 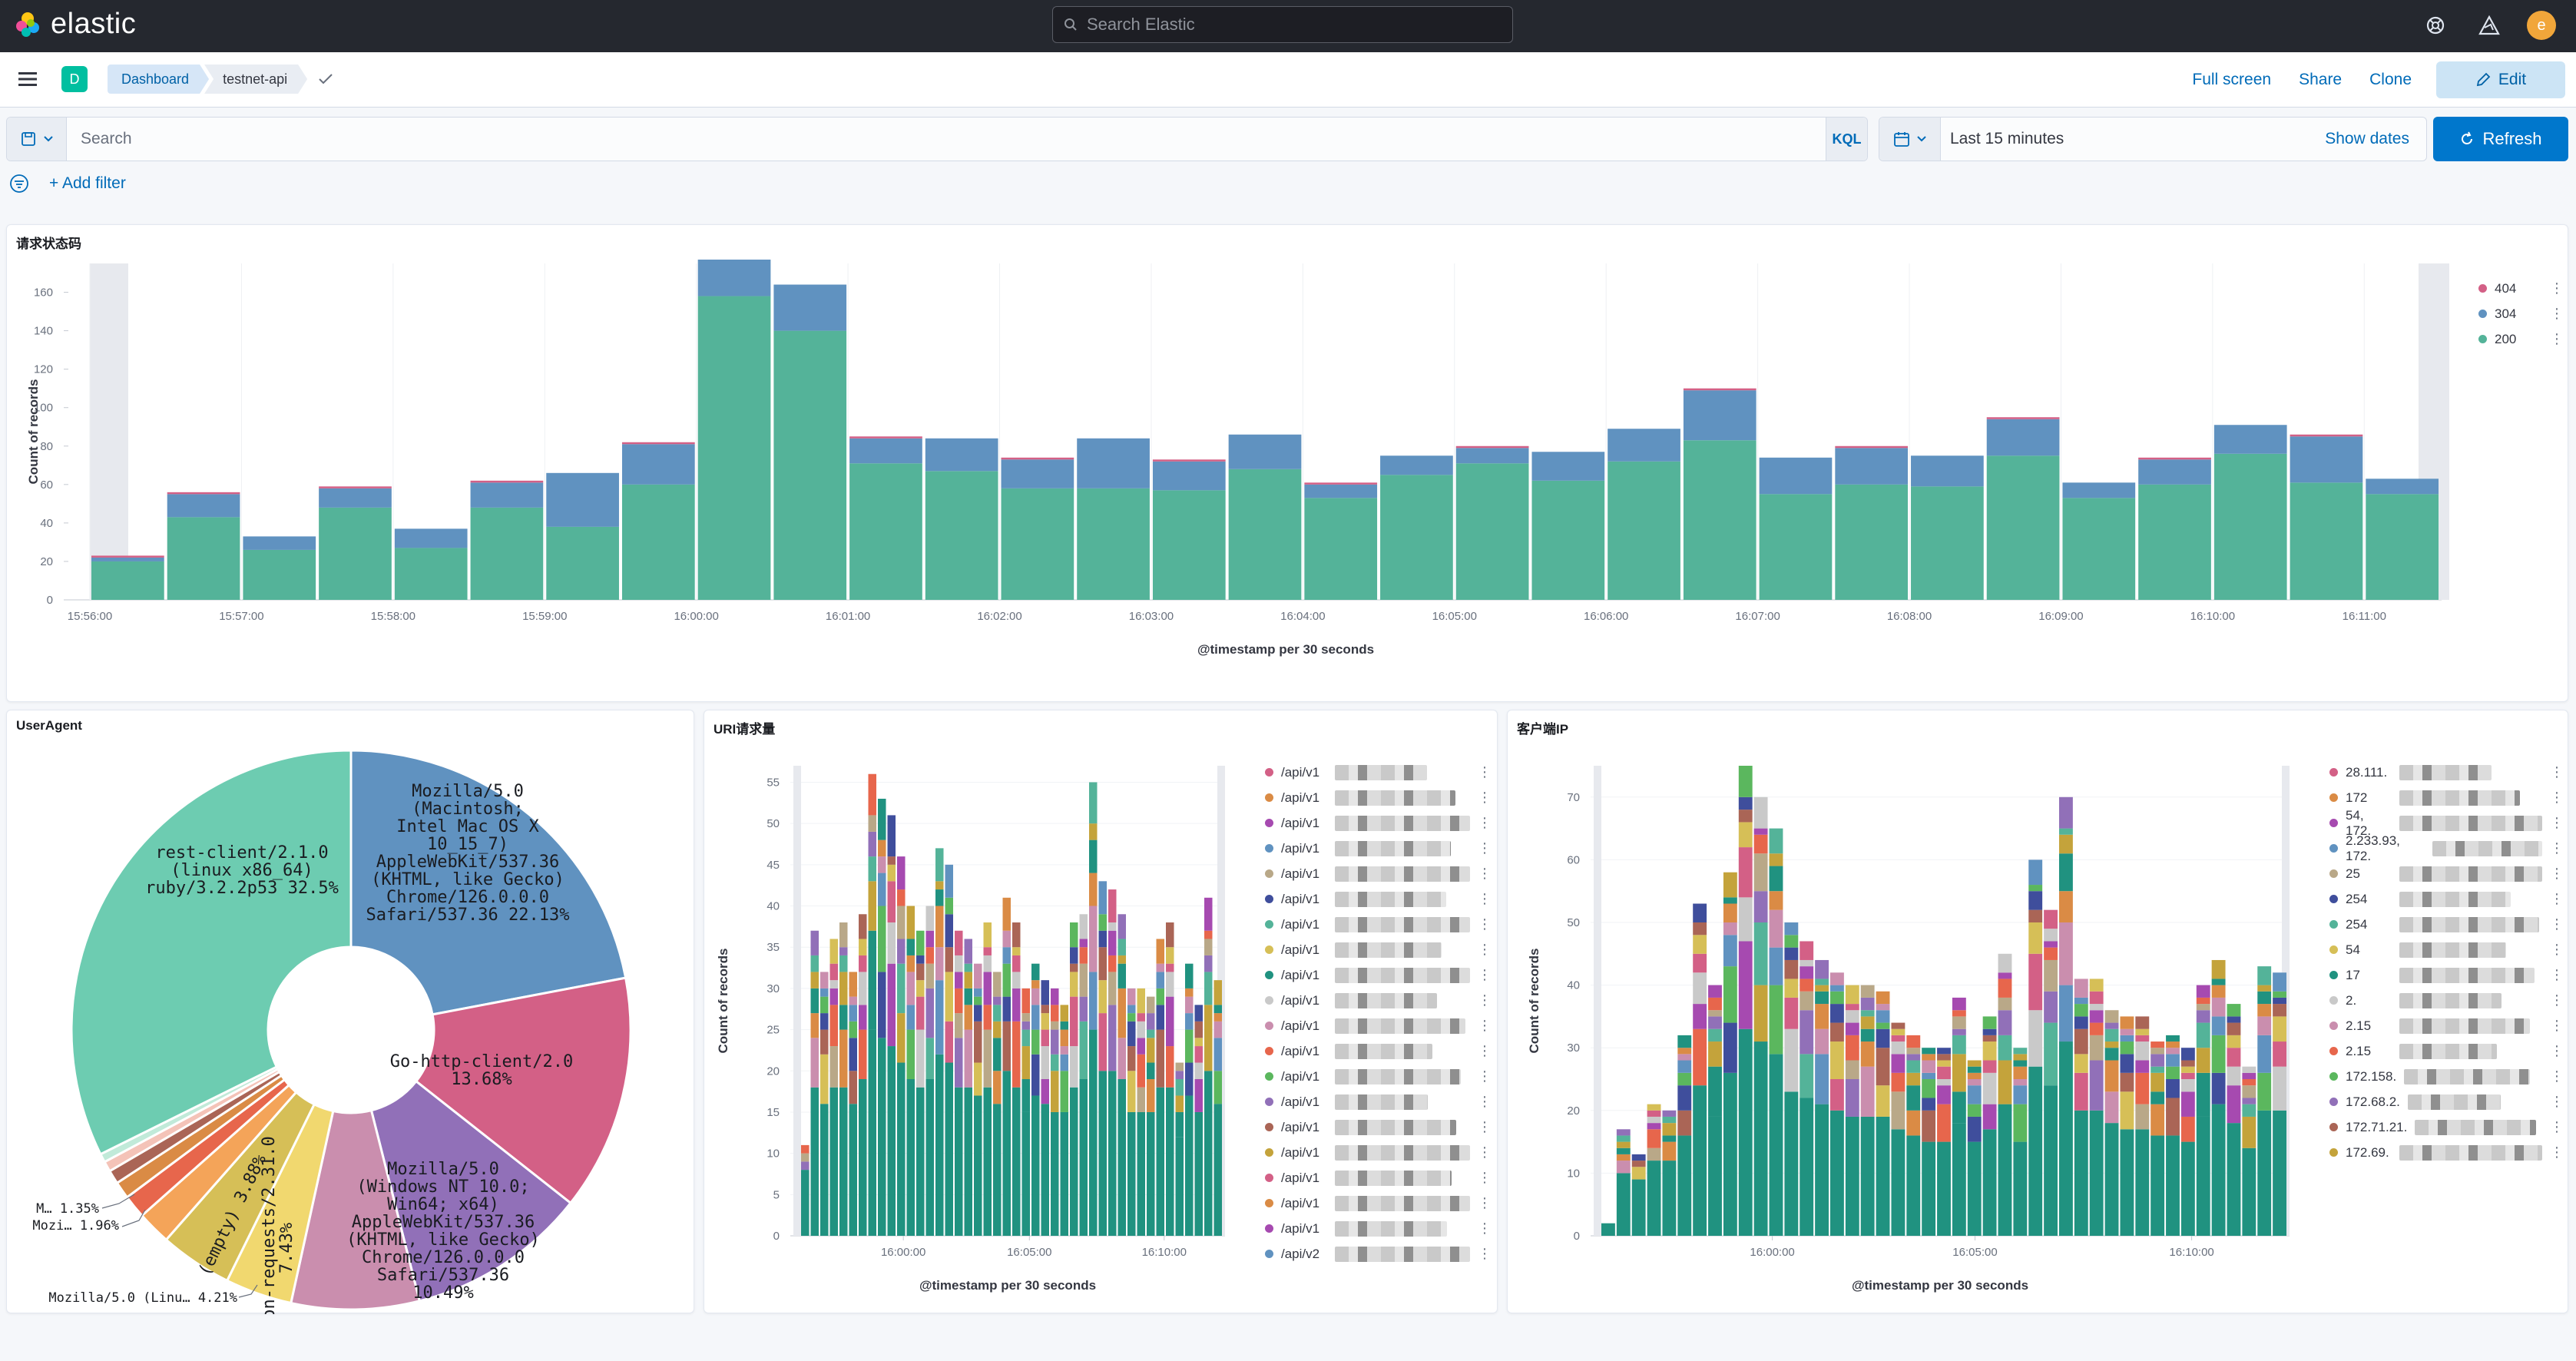 I want to click on legend-item: 17 ⋮, so click(x=2446, y=975).